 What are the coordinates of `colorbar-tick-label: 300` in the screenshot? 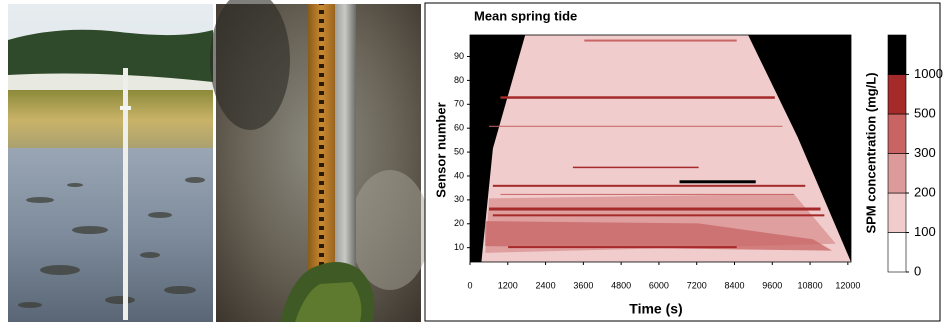 It's located at (925, 152).